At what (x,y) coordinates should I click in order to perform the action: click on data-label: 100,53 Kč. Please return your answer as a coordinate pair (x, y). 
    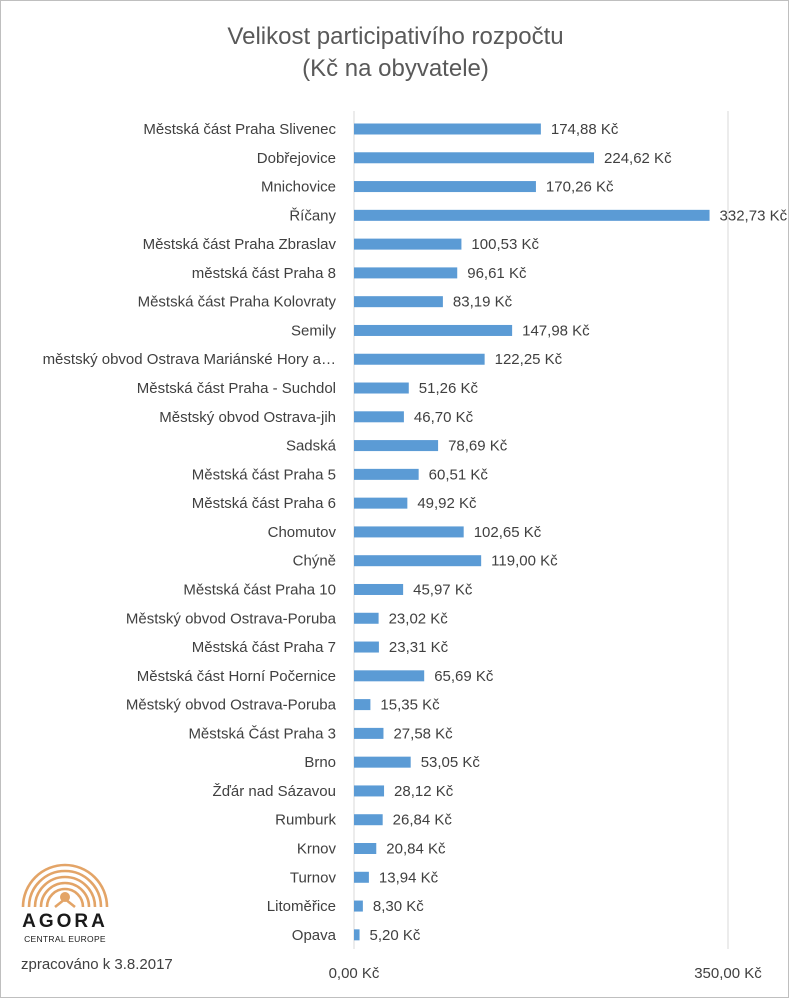
    Looking at the image, I should click on (505, 244).